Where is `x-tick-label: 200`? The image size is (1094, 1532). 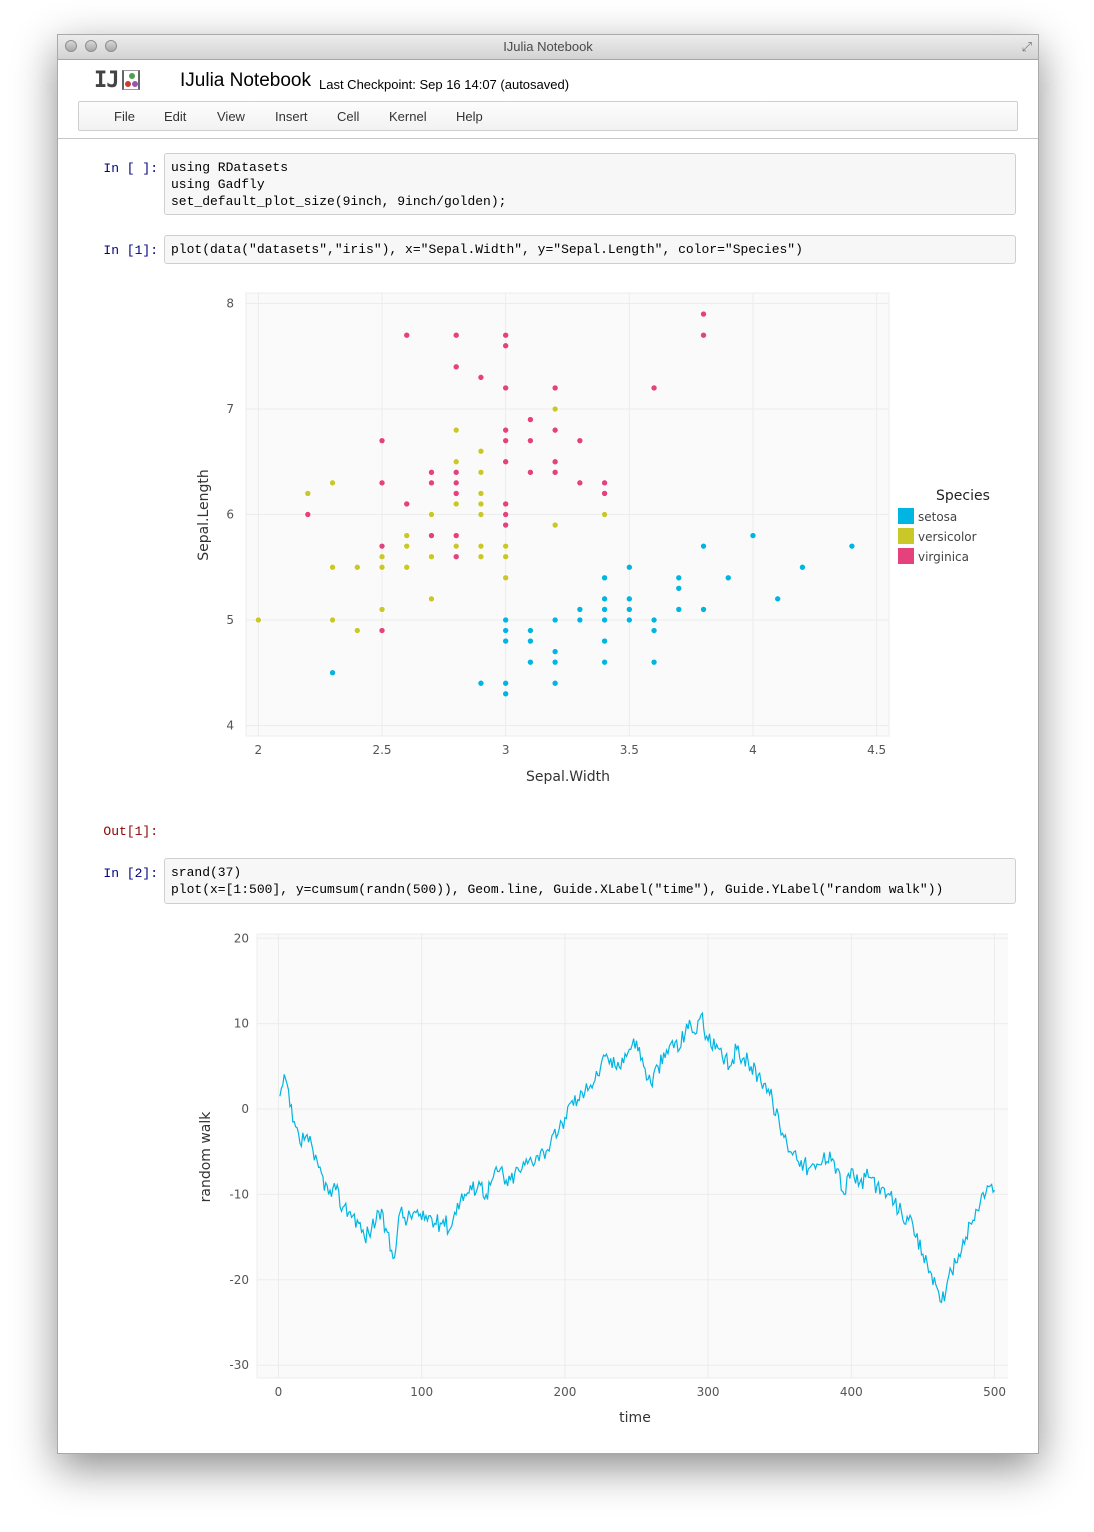 x-tick-label: 200 is located at coordinates (564, 1392).